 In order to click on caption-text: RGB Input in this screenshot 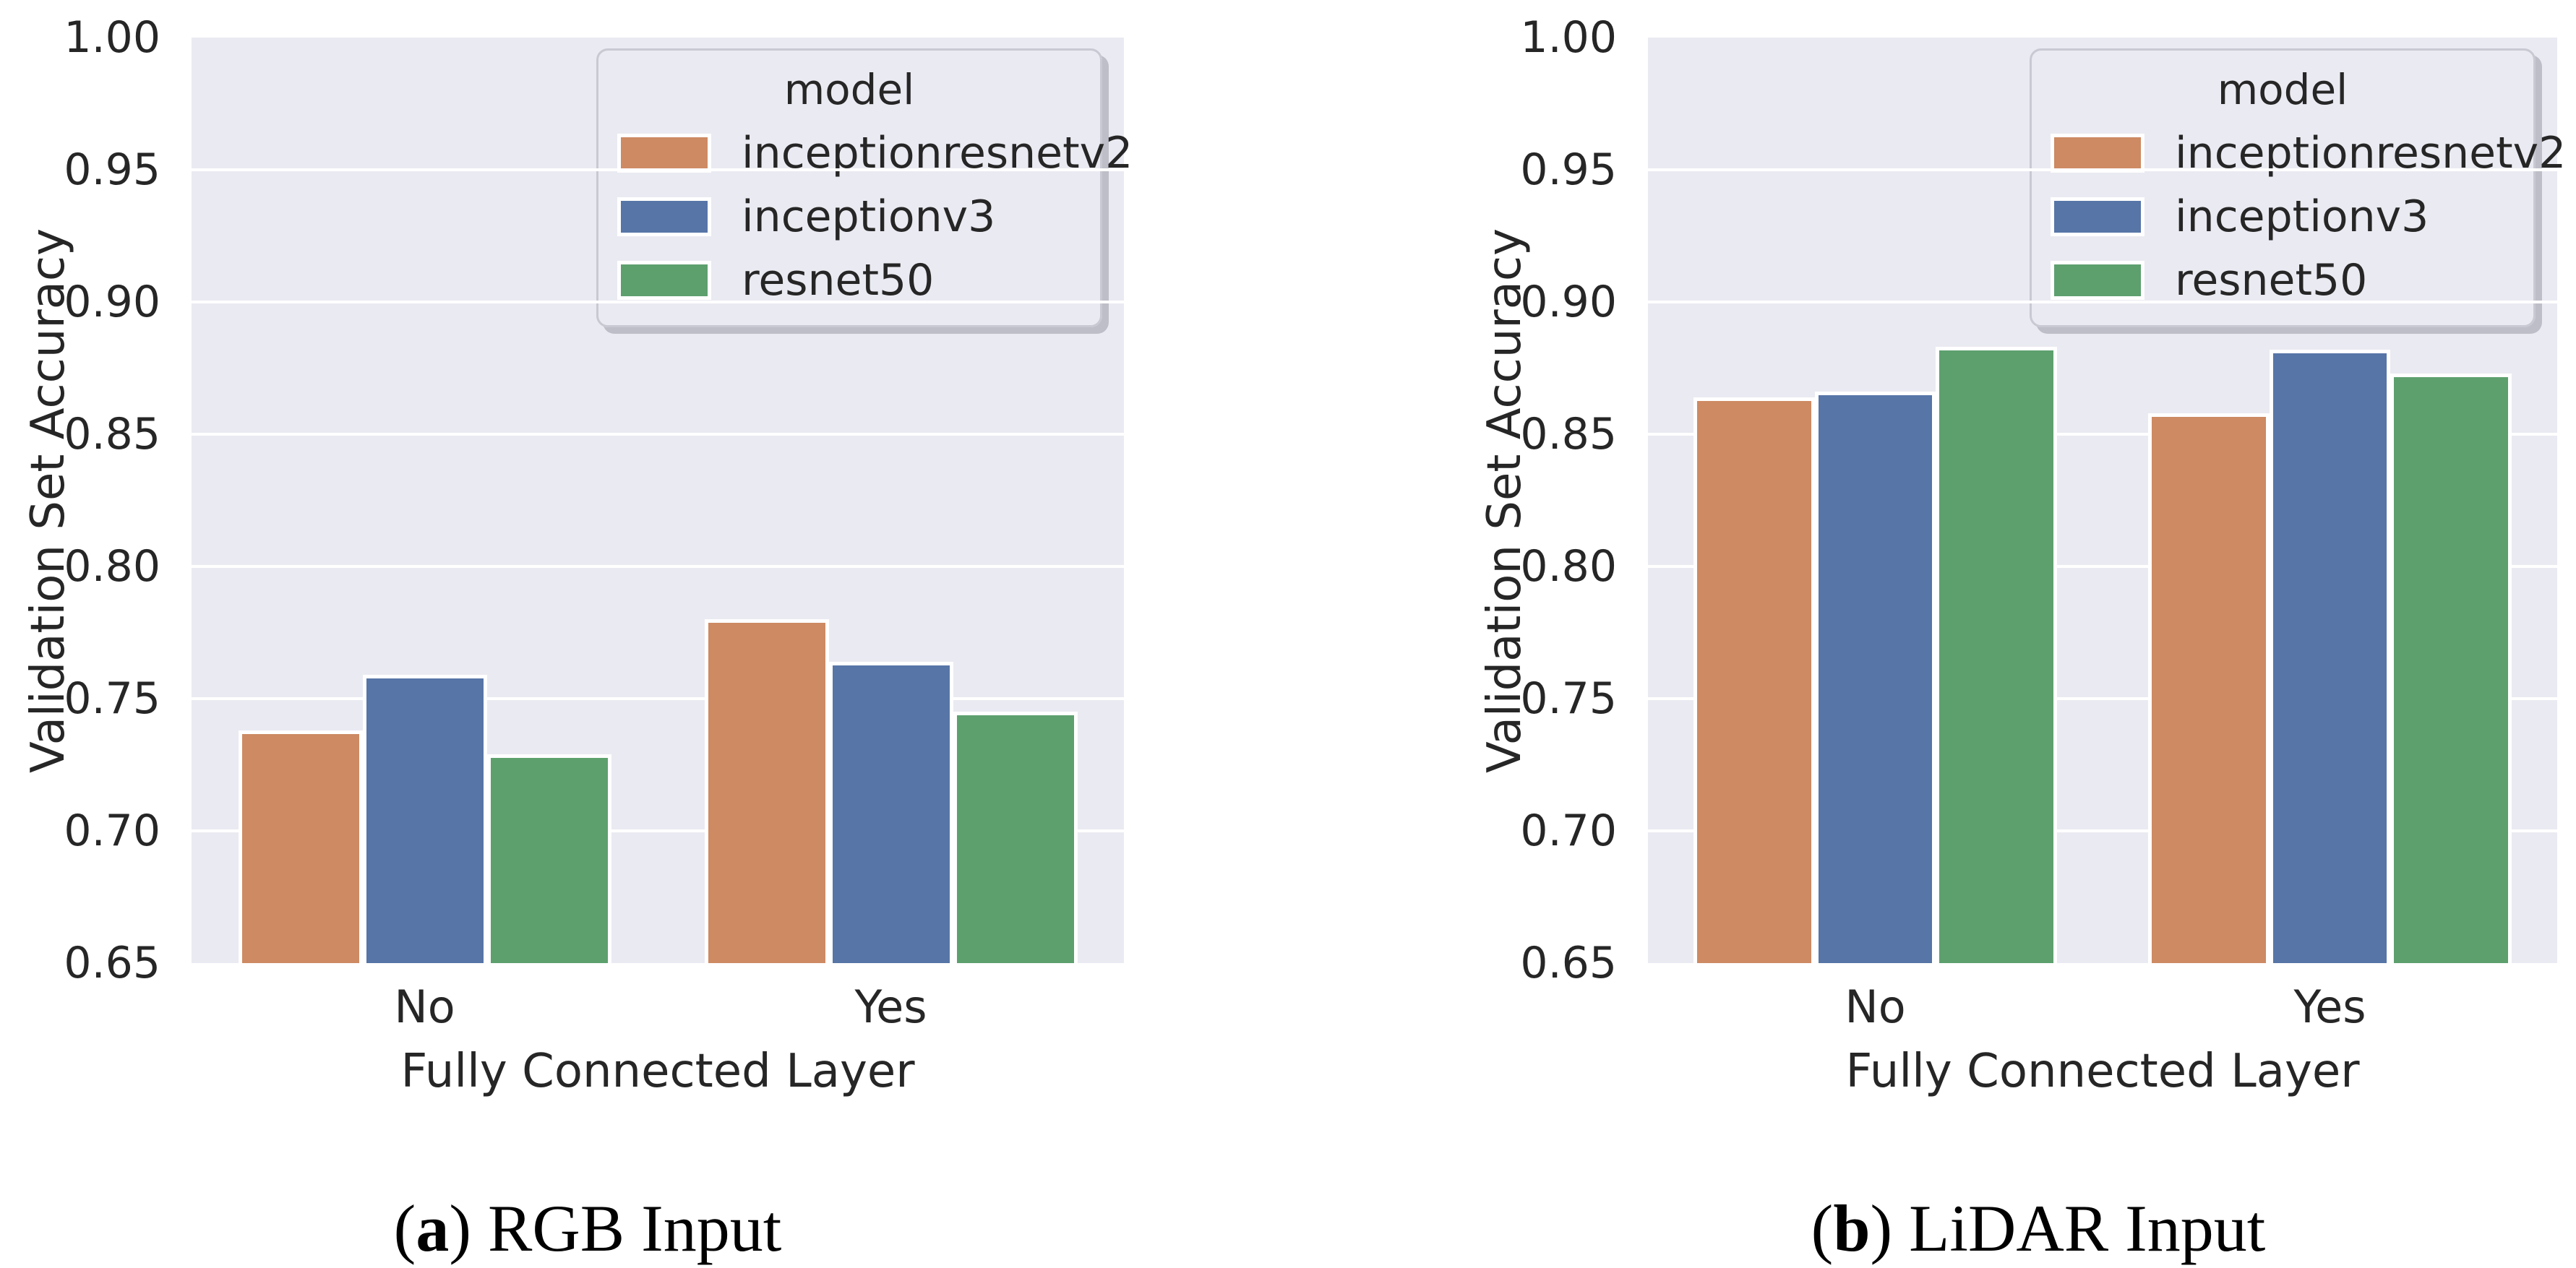, I will do `click(626, 1228)`.